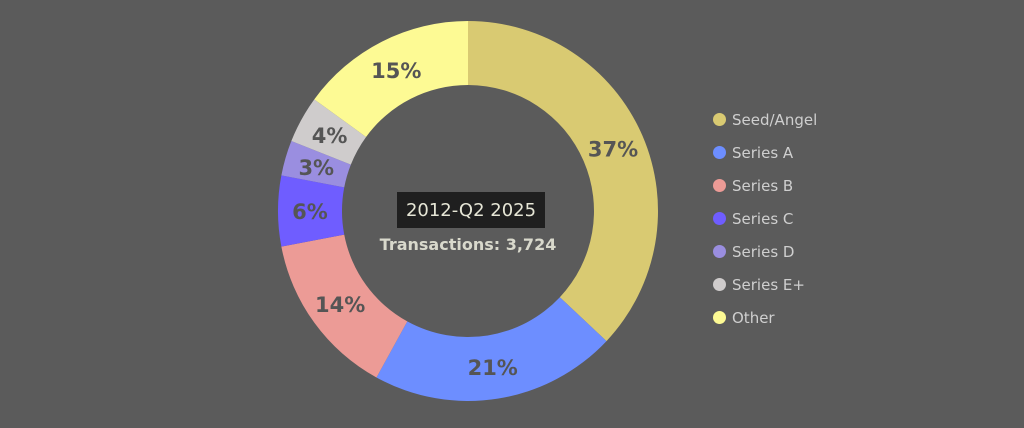 This screenshot has width=1024, height=428. I want to click on legend-item-seed-angel: Seed/Angel, so click(765, 119).